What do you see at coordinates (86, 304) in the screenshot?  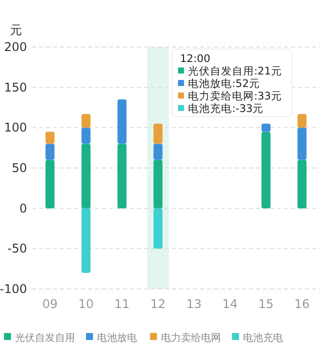 I see `x-tick-label: 10` at bounding box center [86, 304].